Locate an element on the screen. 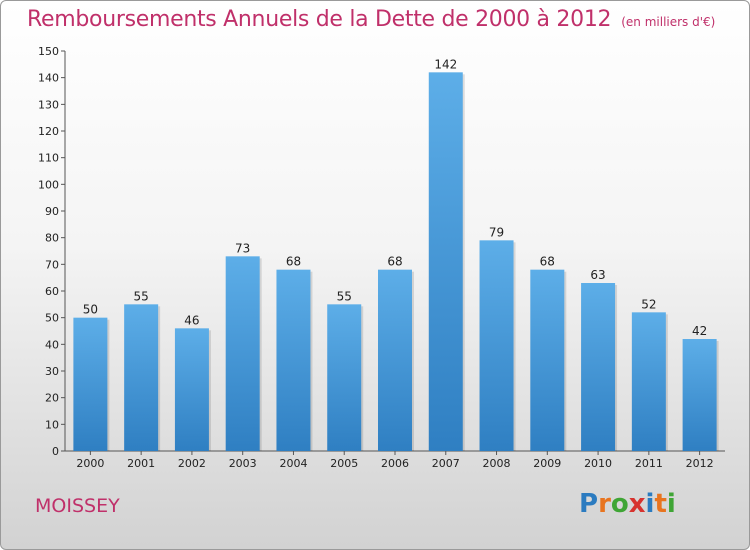 The width and height of the screenshot is (750, 550). y-tick-label: 0 is located at coordinates (55, 451).